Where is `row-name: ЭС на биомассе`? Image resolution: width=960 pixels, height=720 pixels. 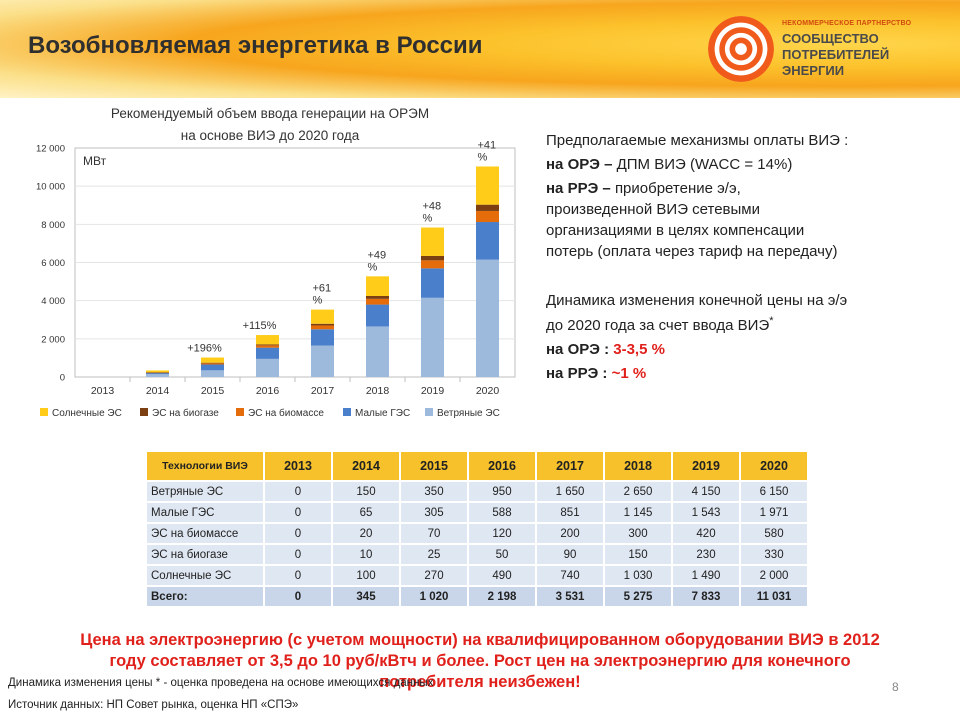 row-name: ЭС на биомассе is located at coordinates (205, 533).